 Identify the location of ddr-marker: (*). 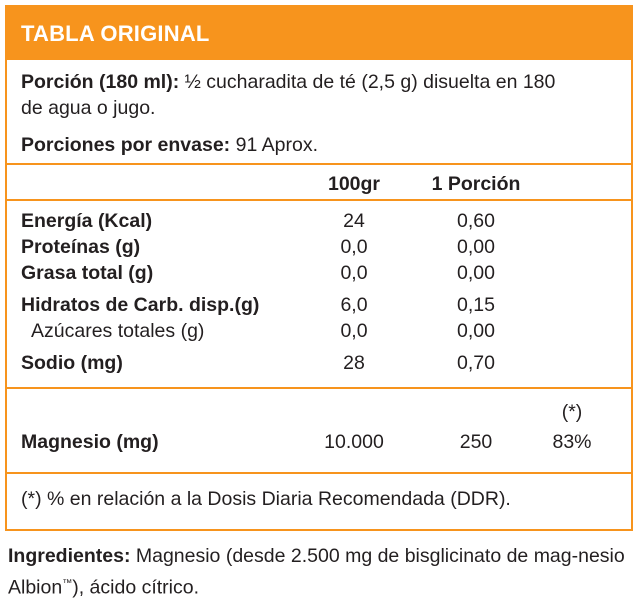
(572, 412).